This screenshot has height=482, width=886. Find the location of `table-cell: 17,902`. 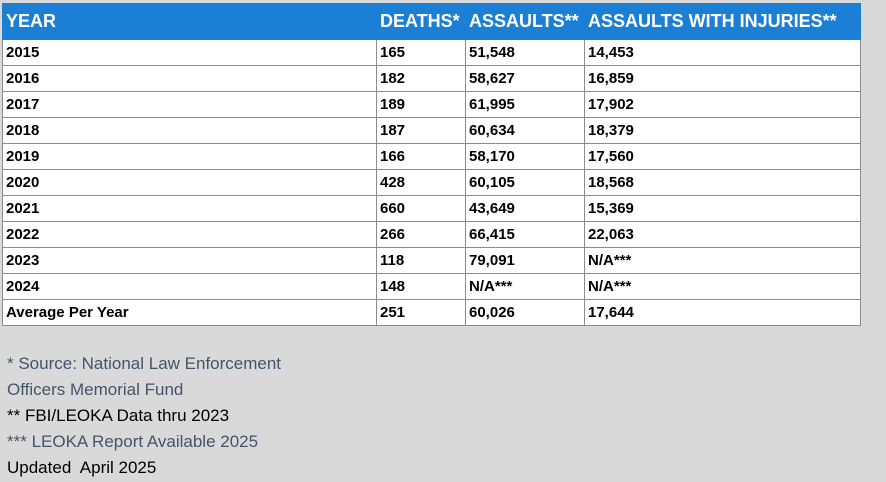

table-cell: 17,902 is located at coordinates (722, 104).